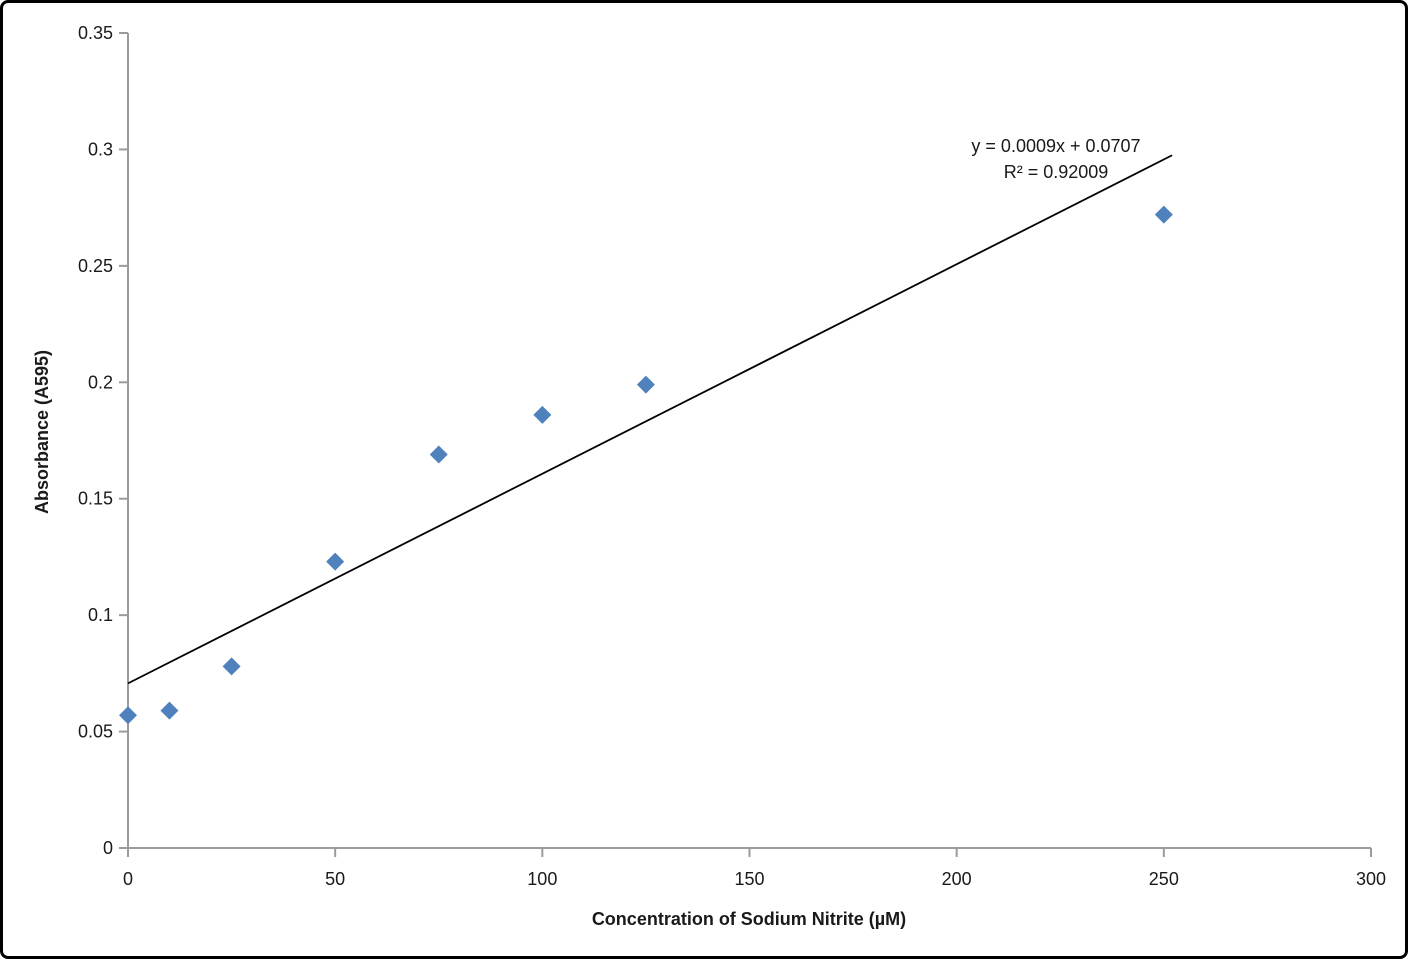 The width and height of the screenshot is (1408, 959). Describe the element at coordinates (542, 879) in the screenshot. I see `x-tick-label: 100` at that location.